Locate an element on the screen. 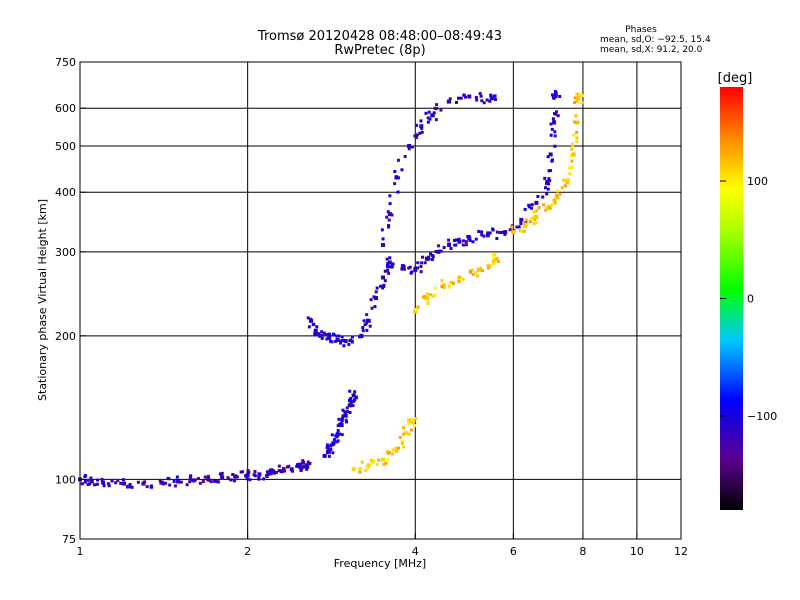  x-tick-label: 6 is located at coordinates (513, 551).